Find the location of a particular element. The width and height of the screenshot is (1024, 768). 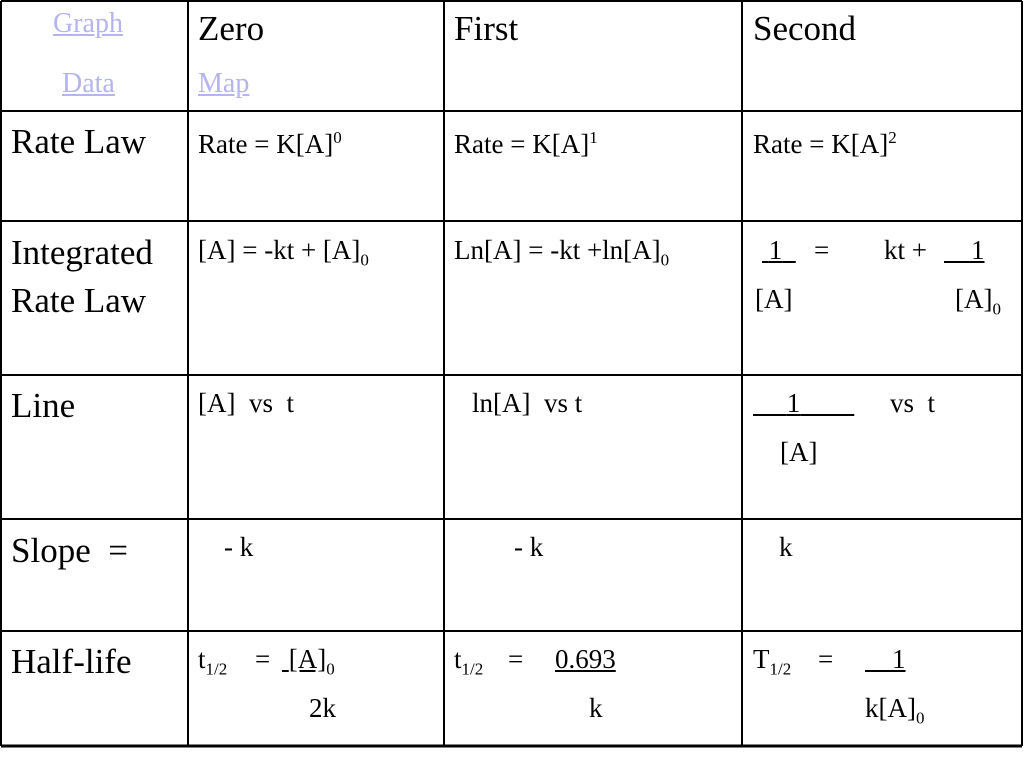

line-second-den: [A] is located at coordinates (799, 452).